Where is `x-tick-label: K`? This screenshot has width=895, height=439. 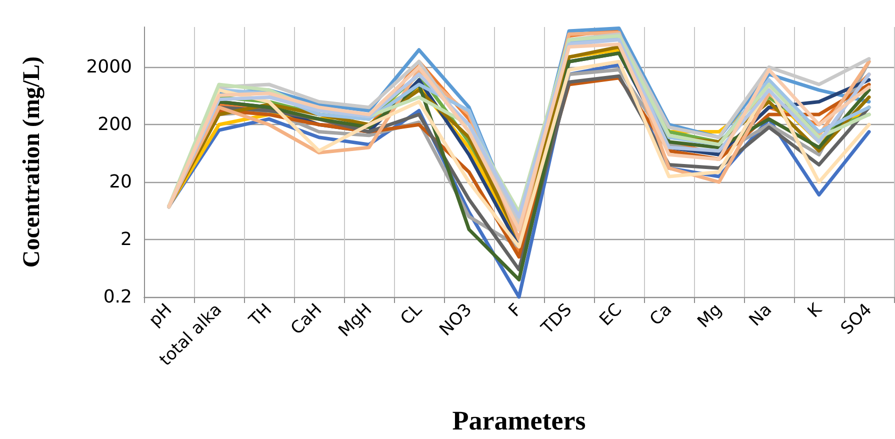 x-tick-label: K is located at coordinates (815, 310).